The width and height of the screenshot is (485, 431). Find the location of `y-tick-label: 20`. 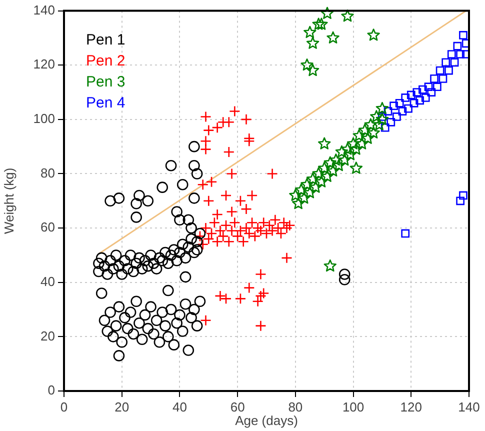

y-tick-label: 20 is located at coordinates (47, 336).